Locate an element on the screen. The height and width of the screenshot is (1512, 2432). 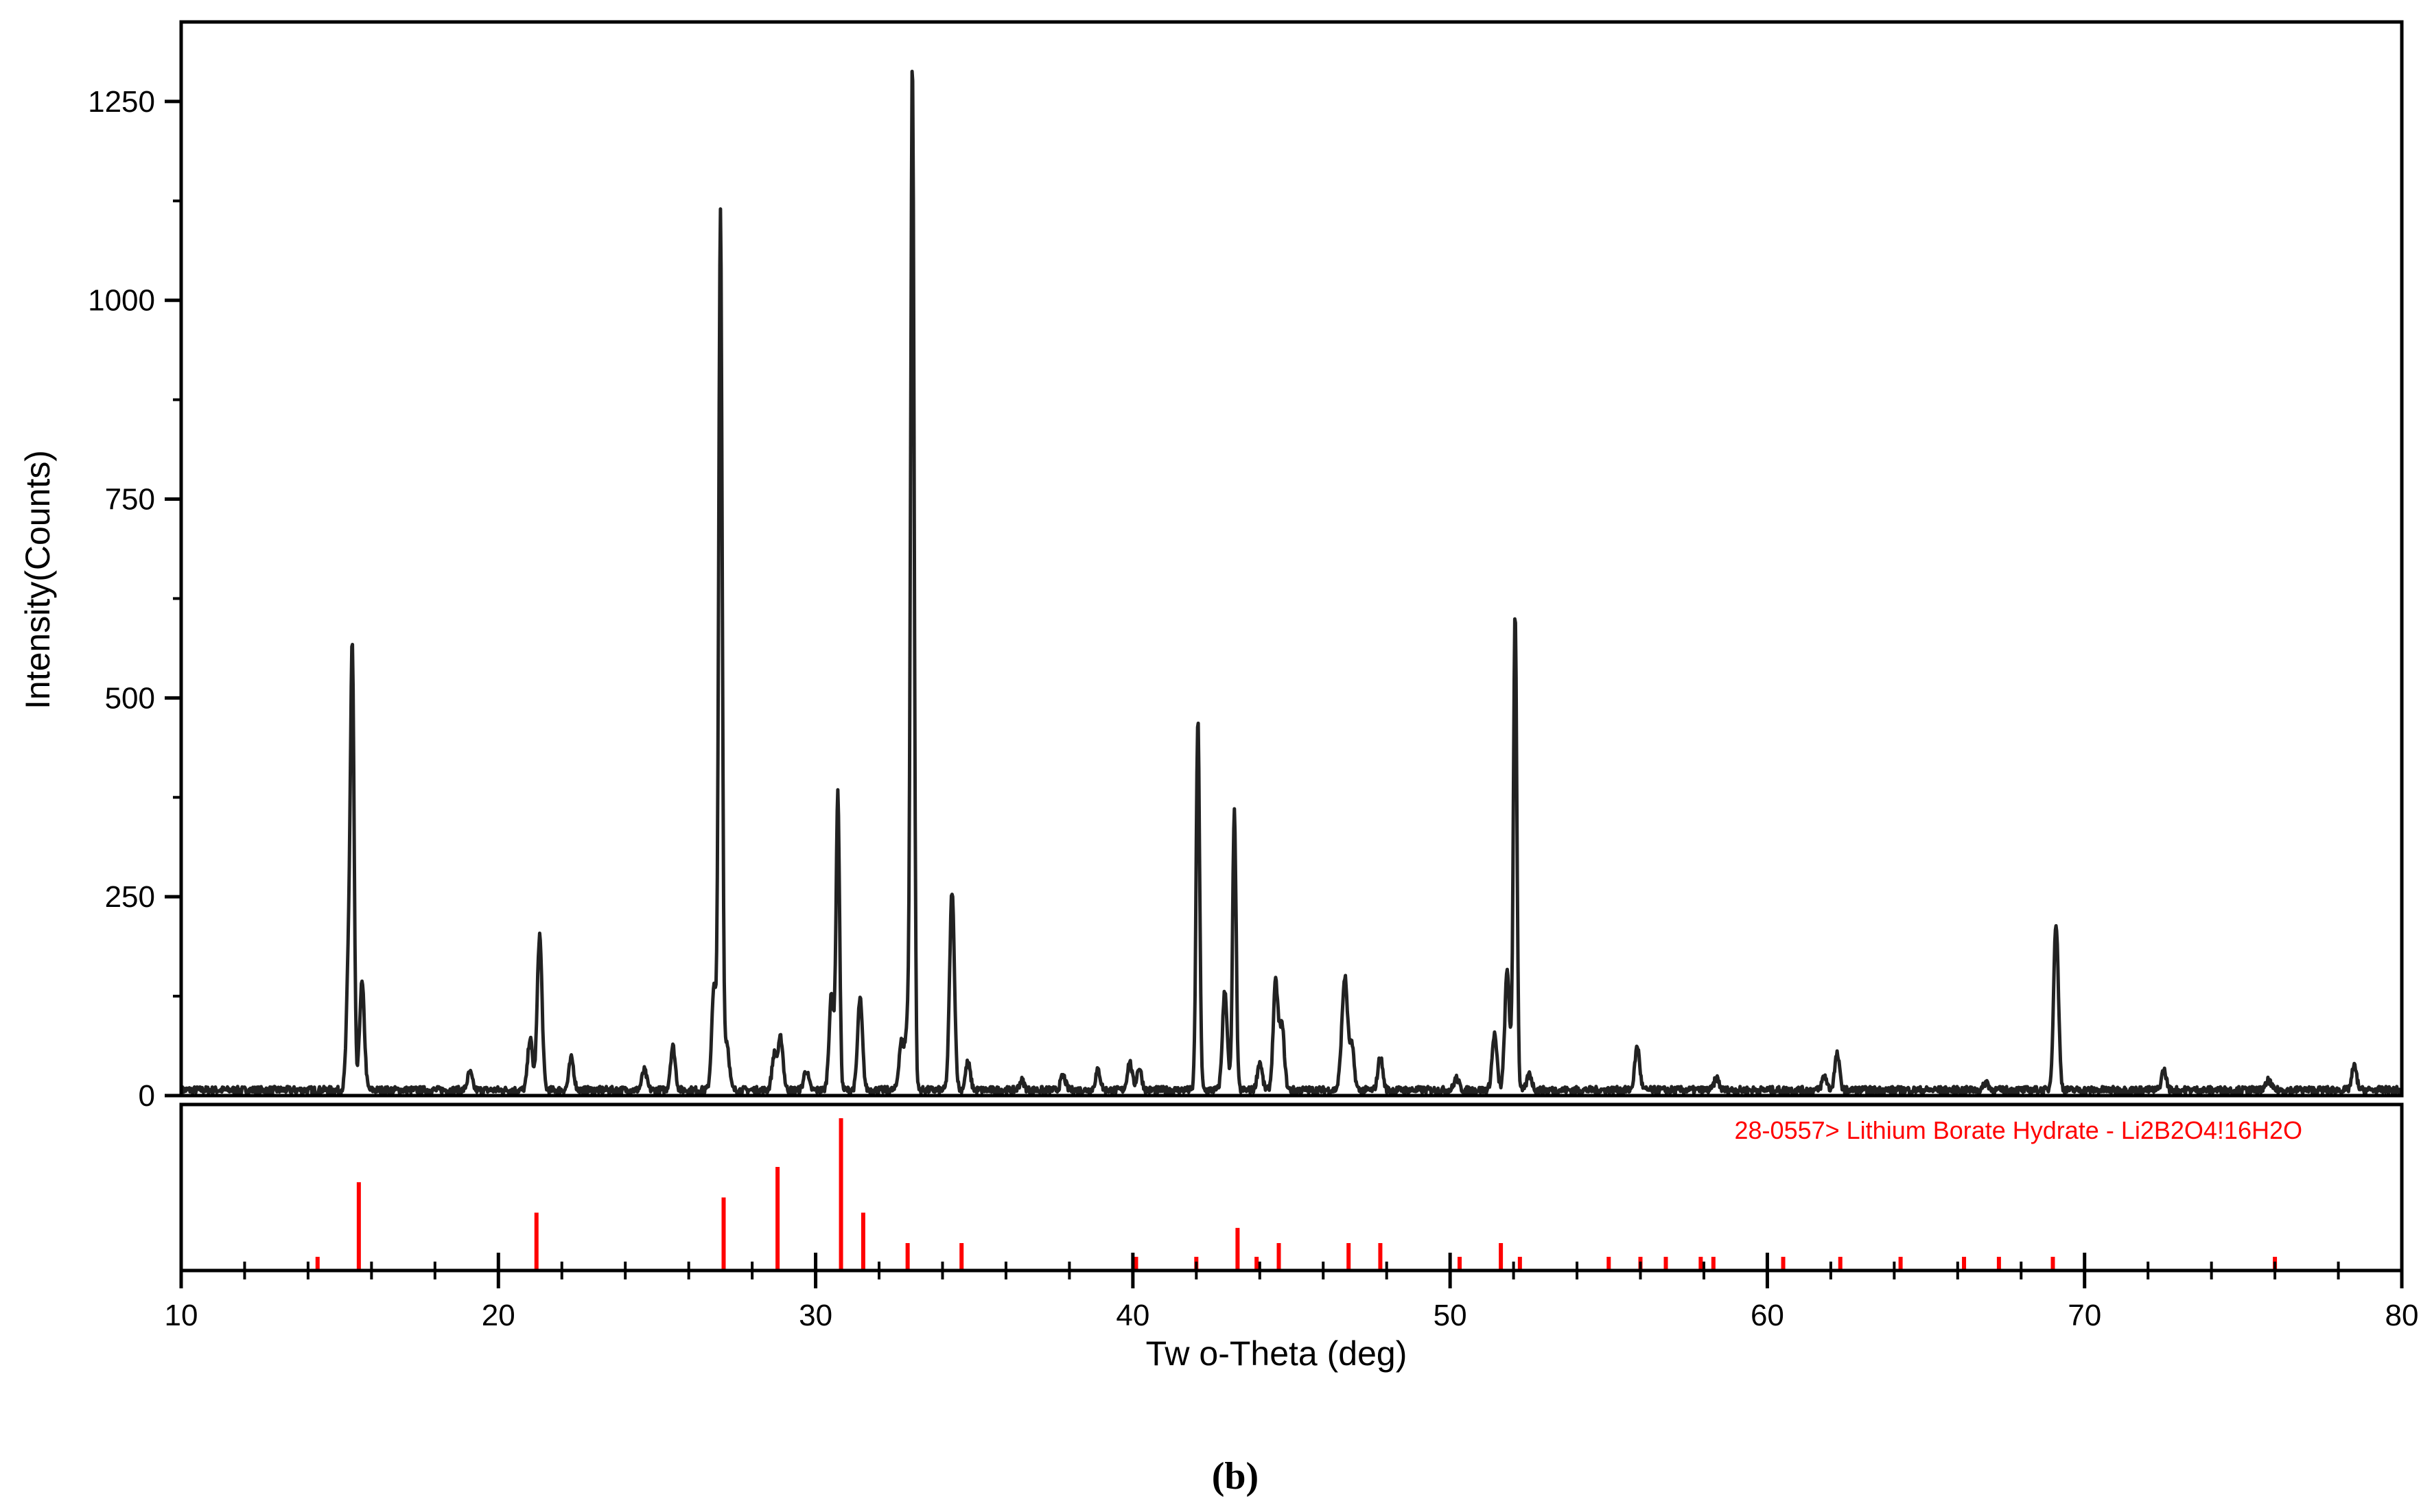
y-tick-label: 750 is located at coordinates (130, 500).